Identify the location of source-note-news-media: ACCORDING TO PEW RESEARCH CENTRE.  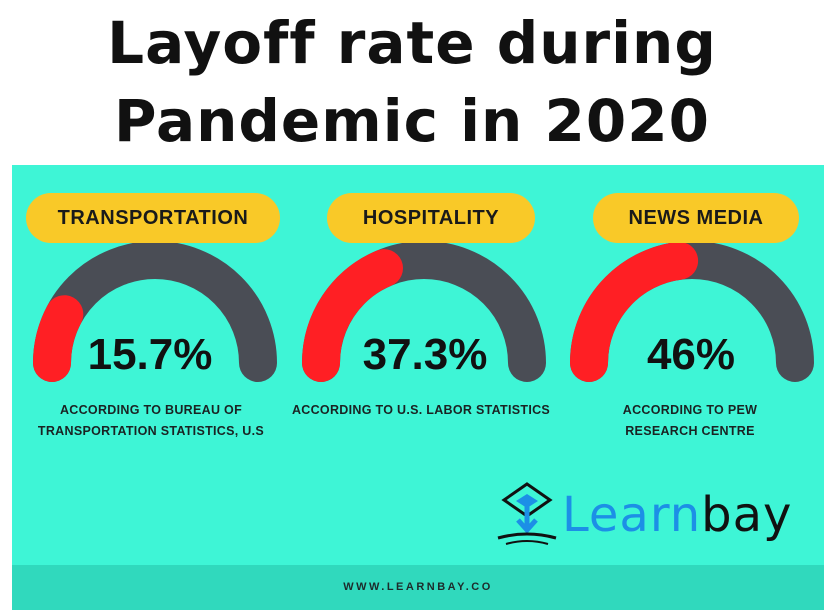
(690, 420).